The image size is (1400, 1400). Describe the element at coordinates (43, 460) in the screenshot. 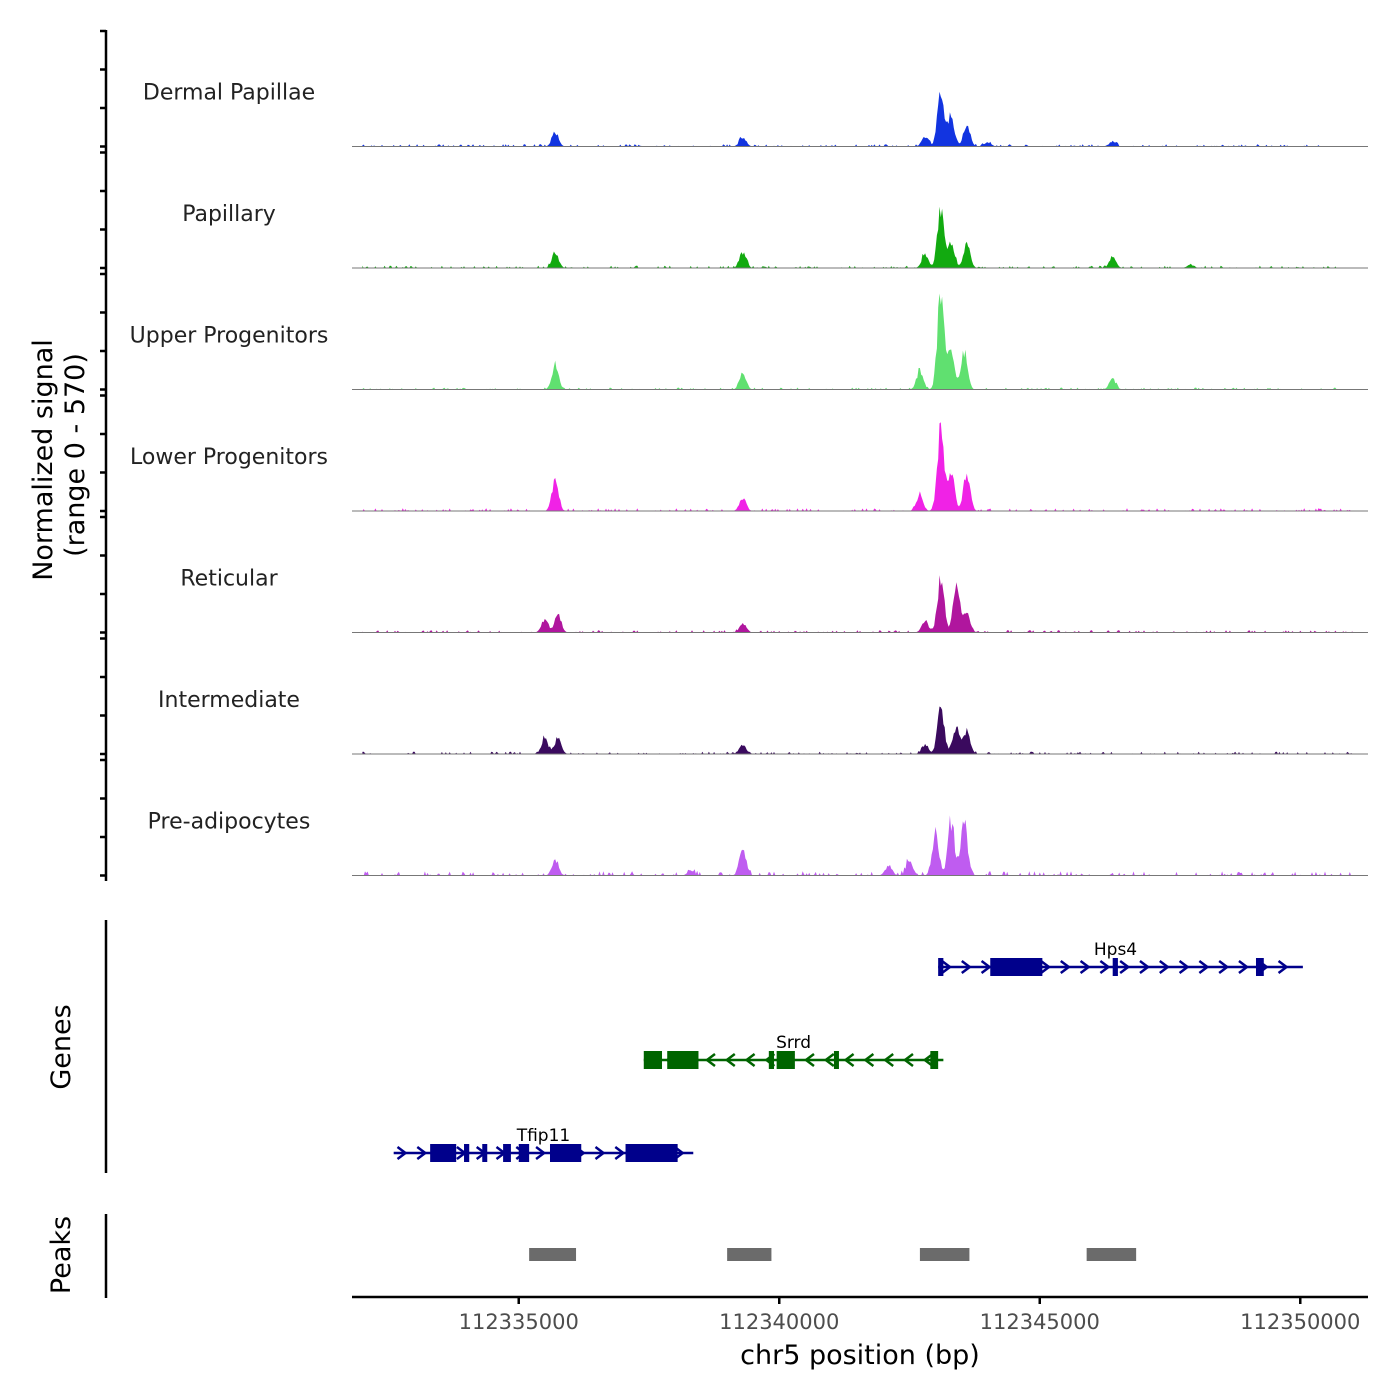

I see `signal-axis-title: Normalized signal` at that location.